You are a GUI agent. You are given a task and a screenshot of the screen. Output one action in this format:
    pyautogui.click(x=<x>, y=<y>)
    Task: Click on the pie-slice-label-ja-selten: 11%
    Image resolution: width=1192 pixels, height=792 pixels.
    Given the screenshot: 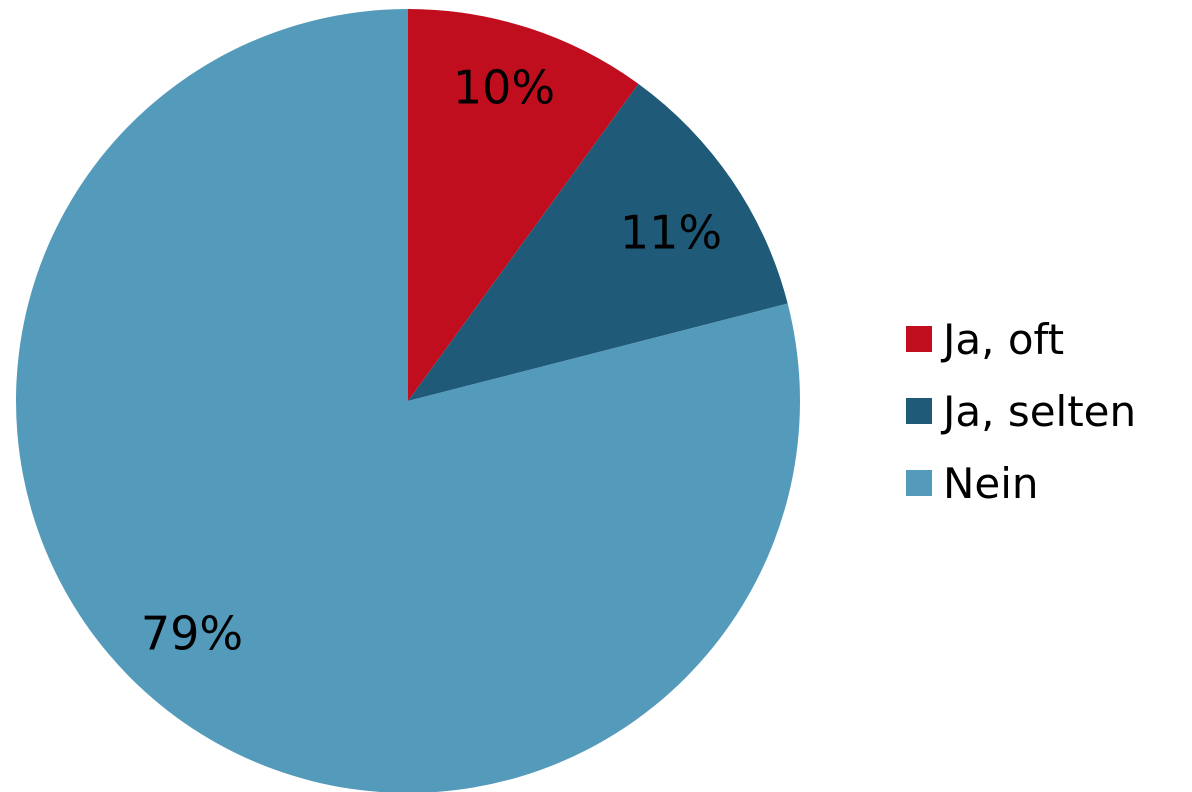 What is the action you would take?
    pyautogui.click(x=671, y=233)
    